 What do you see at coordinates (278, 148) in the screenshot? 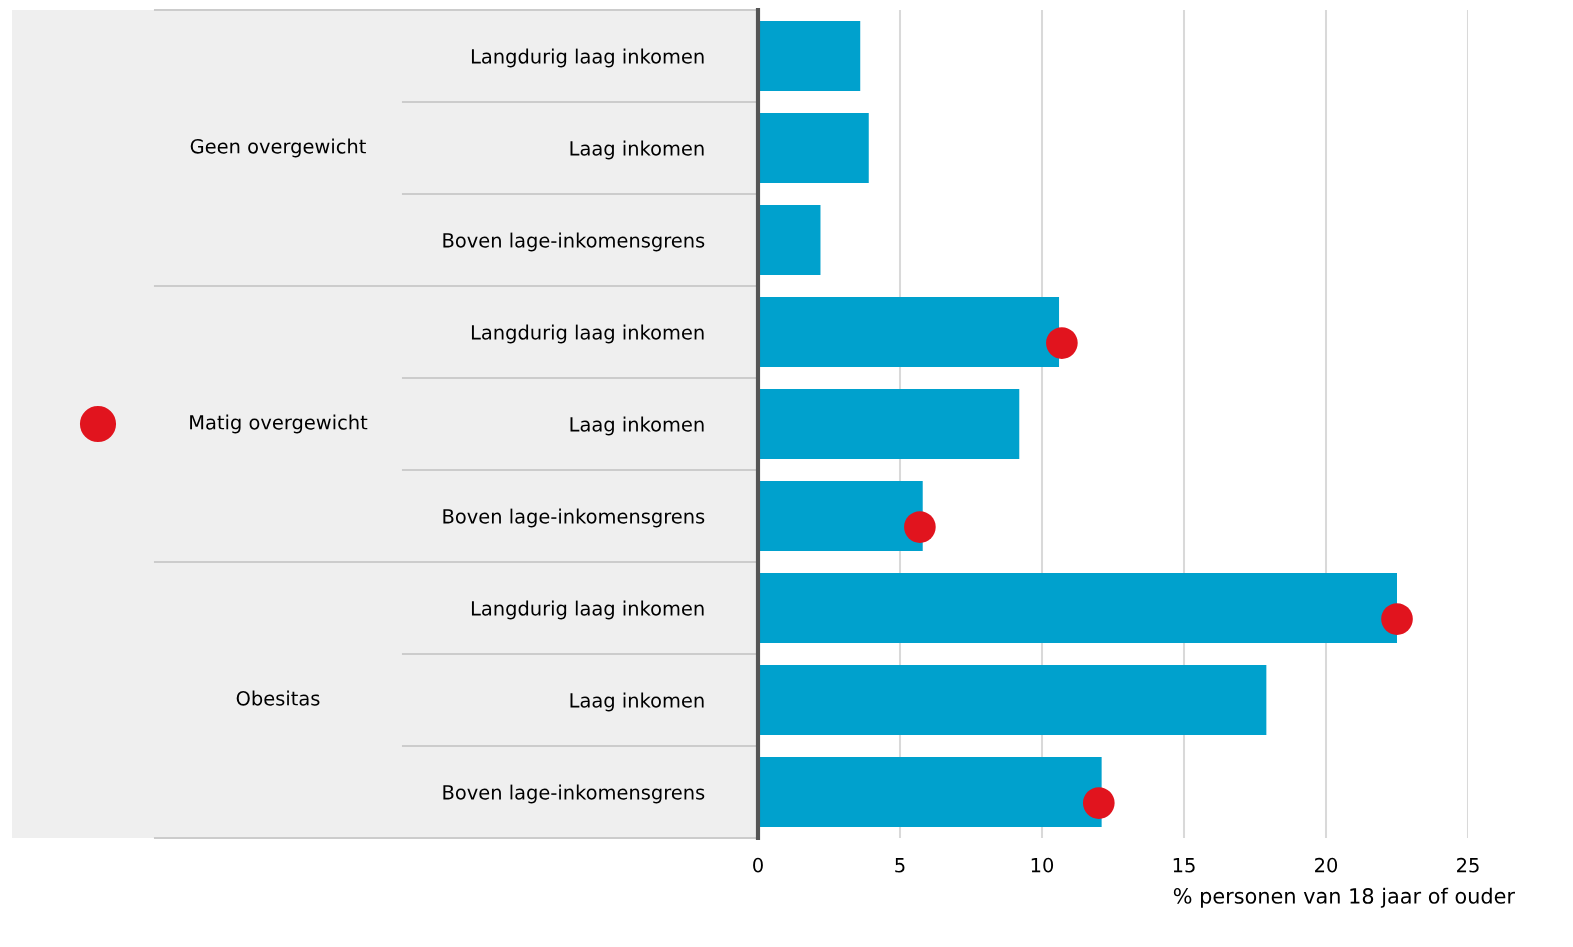
I see `text: Geen overgewicht` at bounding box center [278, 148].